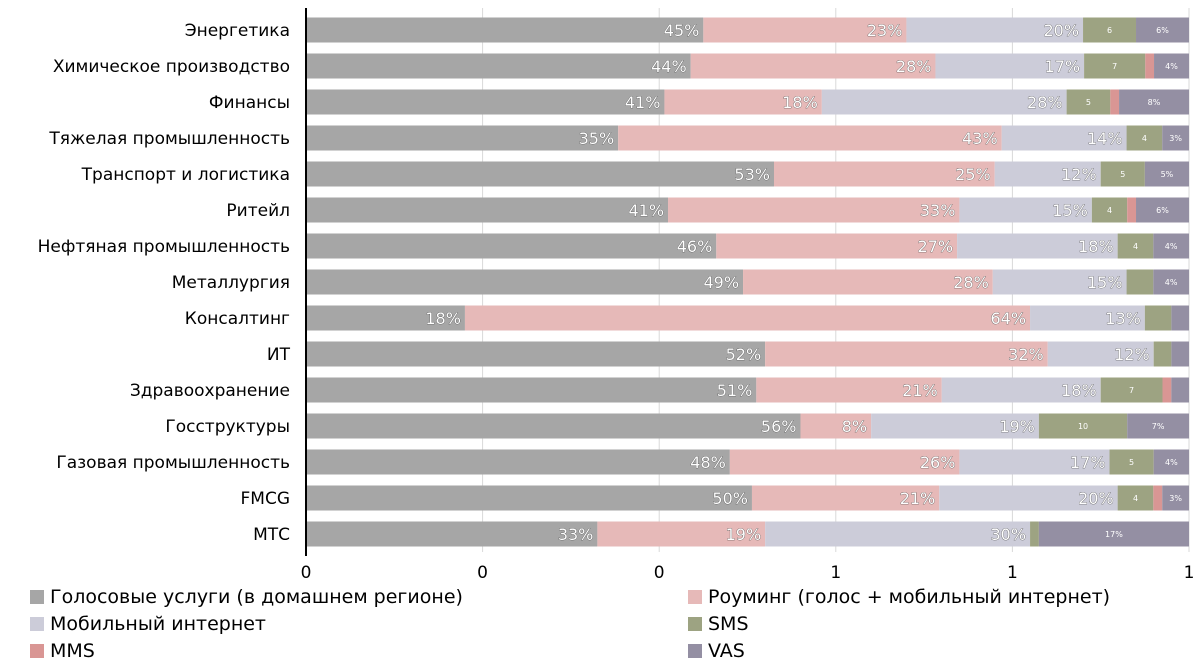  I want to click on category-label: Госструктуры, so click(227, 427).